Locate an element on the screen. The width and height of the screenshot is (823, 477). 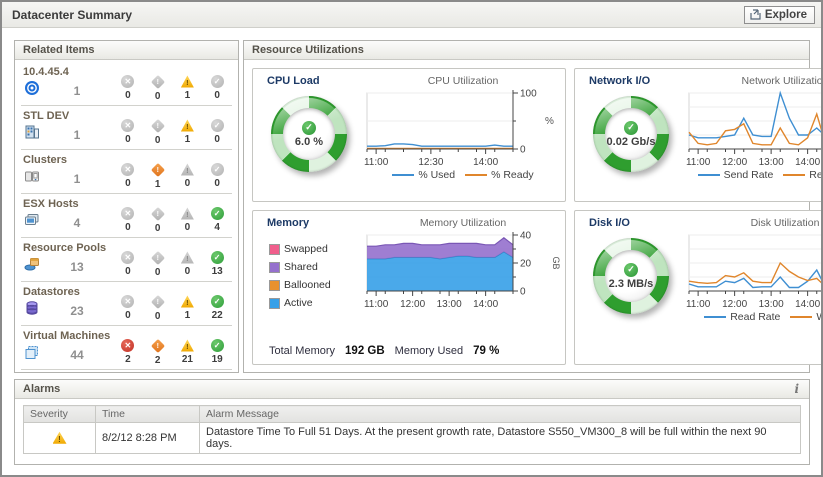
legend-item: Ballooned is located at coordinates (300, 285).